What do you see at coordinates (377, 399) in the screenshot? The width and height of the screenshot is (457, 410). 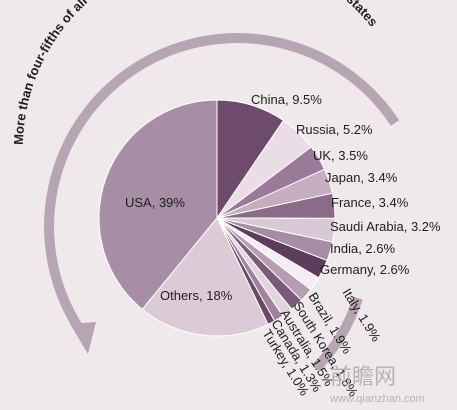 I see `watermark-url: www.qianzhan.com` at bounding box center [377, 399].